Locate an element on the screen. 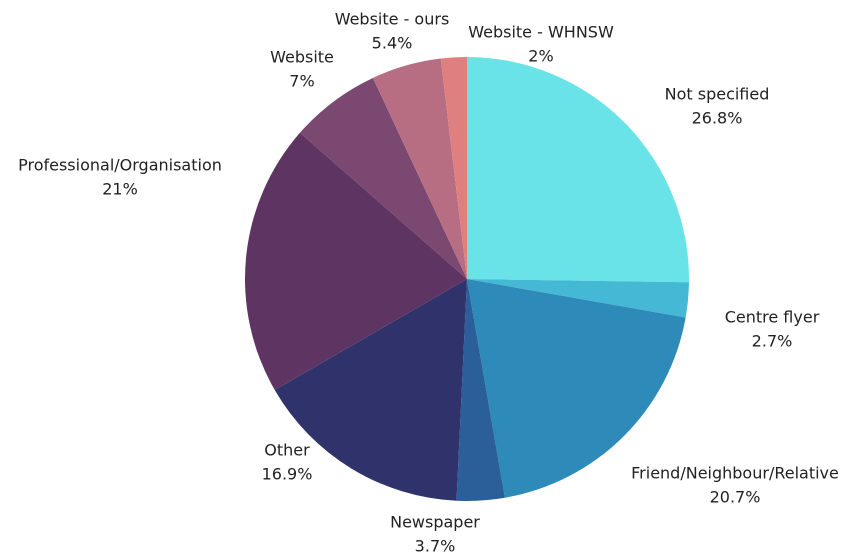 The height and width of the screenshot is (554, 848). slice-value-label: 26.8% is located at coordinates (717, 118).